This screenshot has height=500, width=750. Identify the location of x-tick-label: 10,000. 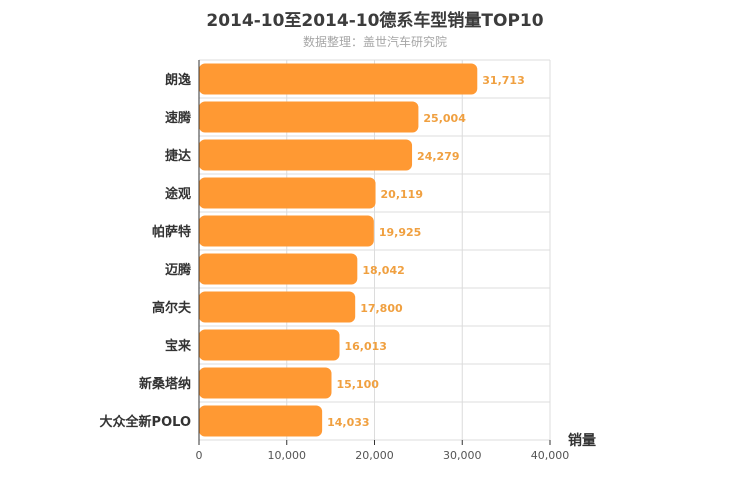
(287, 455).